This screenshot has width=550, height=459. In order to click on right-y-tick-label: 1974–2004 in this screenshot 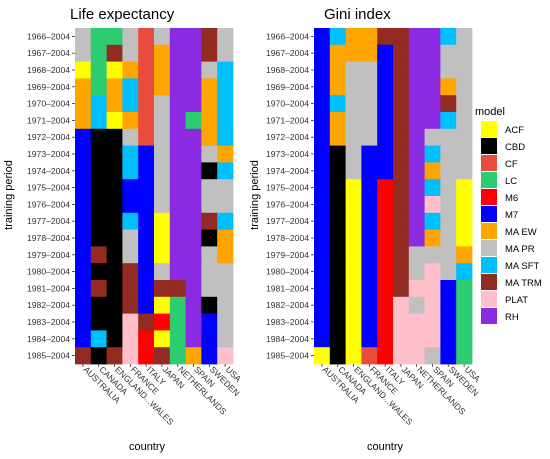, I will do `click(287, 171)`.